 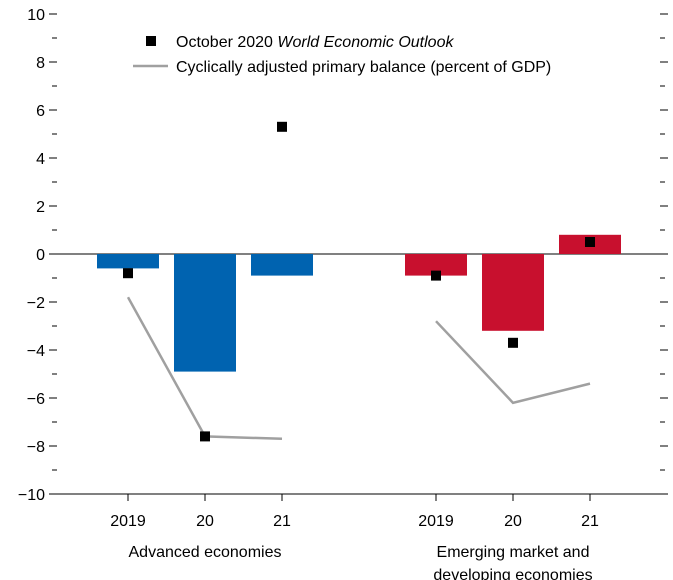 What do you see at coordinates (151, 41) in the screenshot?
I see `legend-marker-square` at bounding box center [151, 41].